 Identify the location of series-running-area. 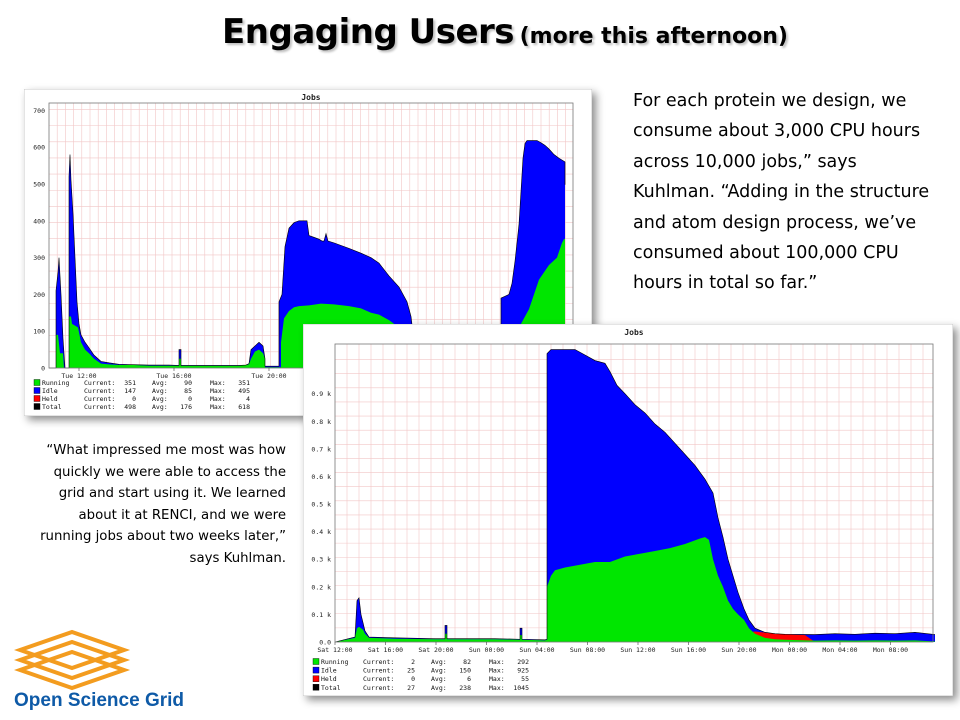
(635, 589).